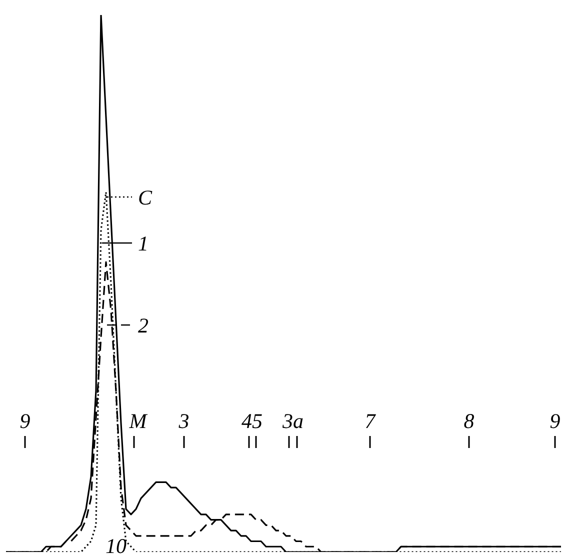  What do you see at coordinates (293, 421) in the screenshot?
I see `annotation: 3a` at bounding box center [293, 421].